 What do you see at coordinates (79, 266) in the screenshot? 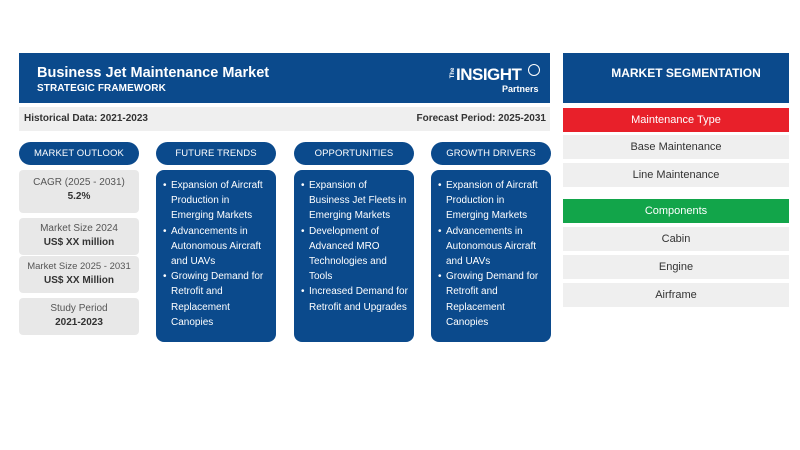
I see `stat-label: Market Size 2025 - 2031` at bounding box center [79, 266].